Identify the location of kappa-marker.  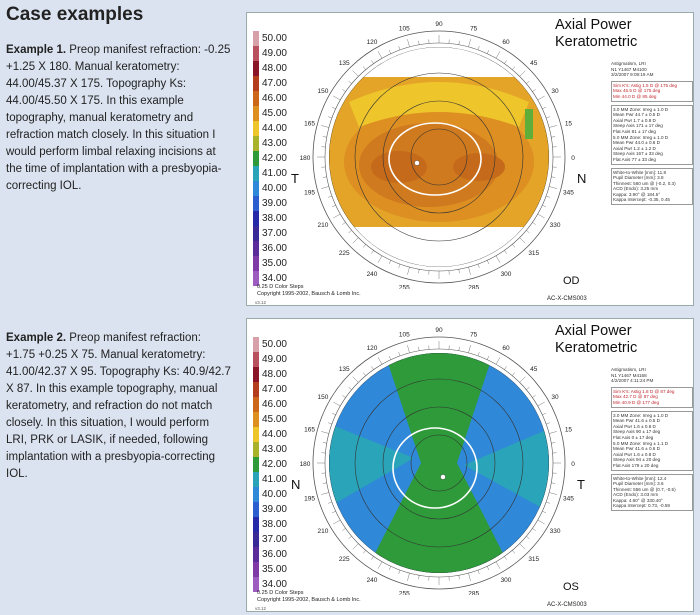
(417, 163).